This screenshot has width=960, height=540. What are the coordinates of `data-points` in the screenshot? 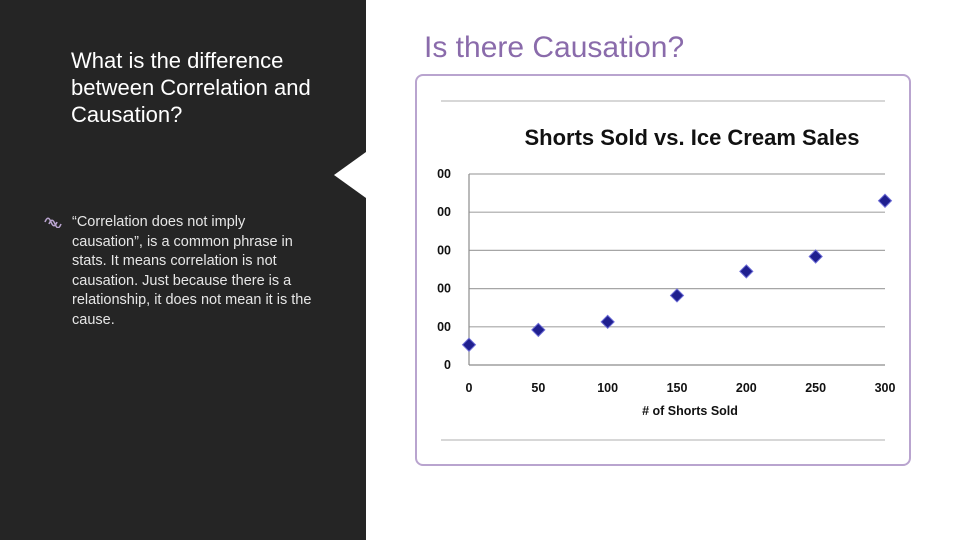 It's located at (677, 272).